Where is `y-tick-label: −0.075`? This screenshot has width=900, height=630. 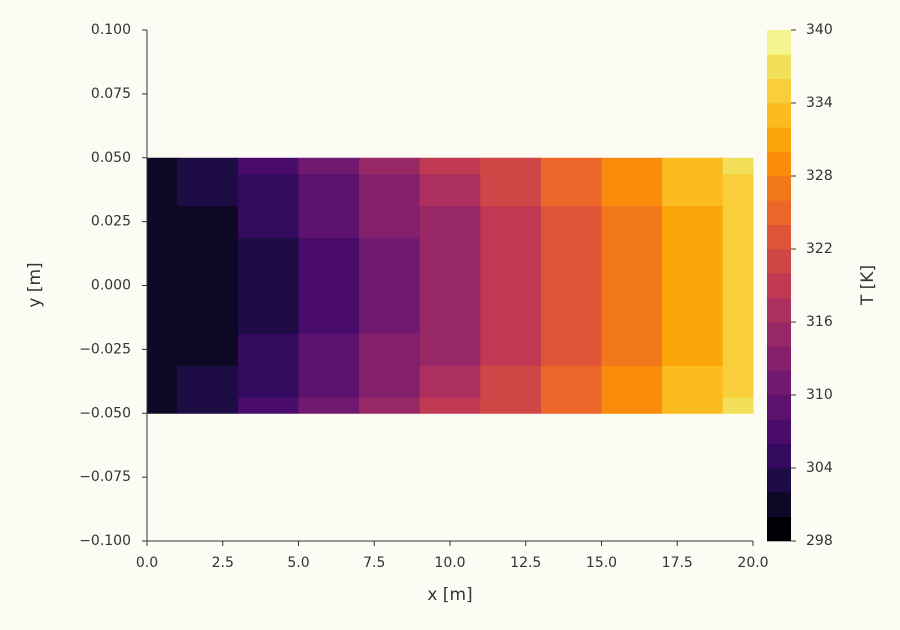
y-tick-label: −0.075 is located at coordinates (105, 477).